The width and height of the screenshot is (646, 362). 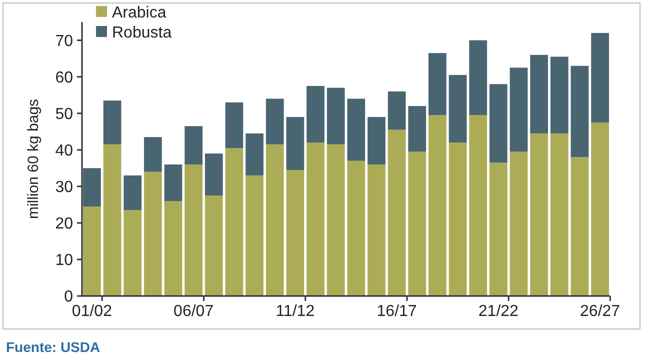 I want to click on y-tick-label: 50, so click(x=64, y=114).